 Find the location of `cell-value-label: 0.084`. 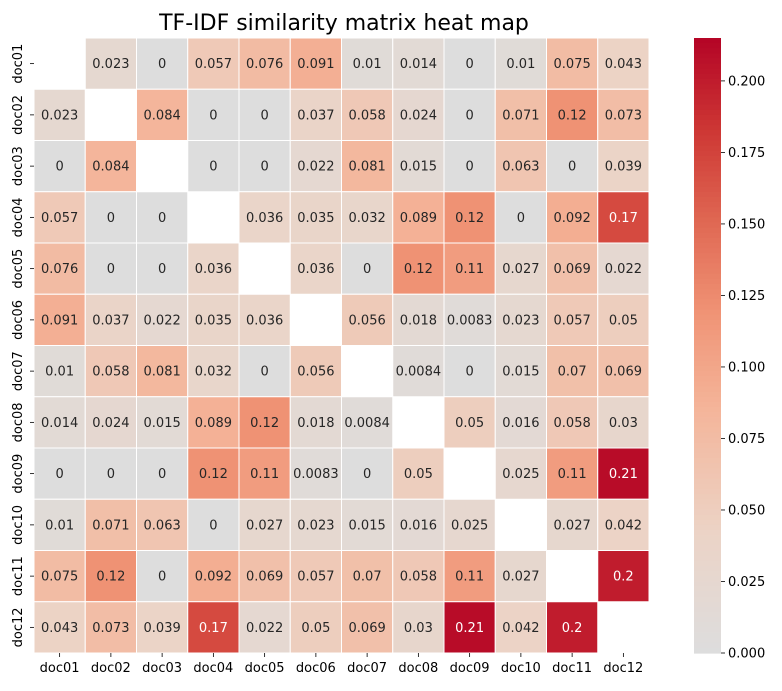

cell-value-label: 0.084 is located at coordinates (110, 167).